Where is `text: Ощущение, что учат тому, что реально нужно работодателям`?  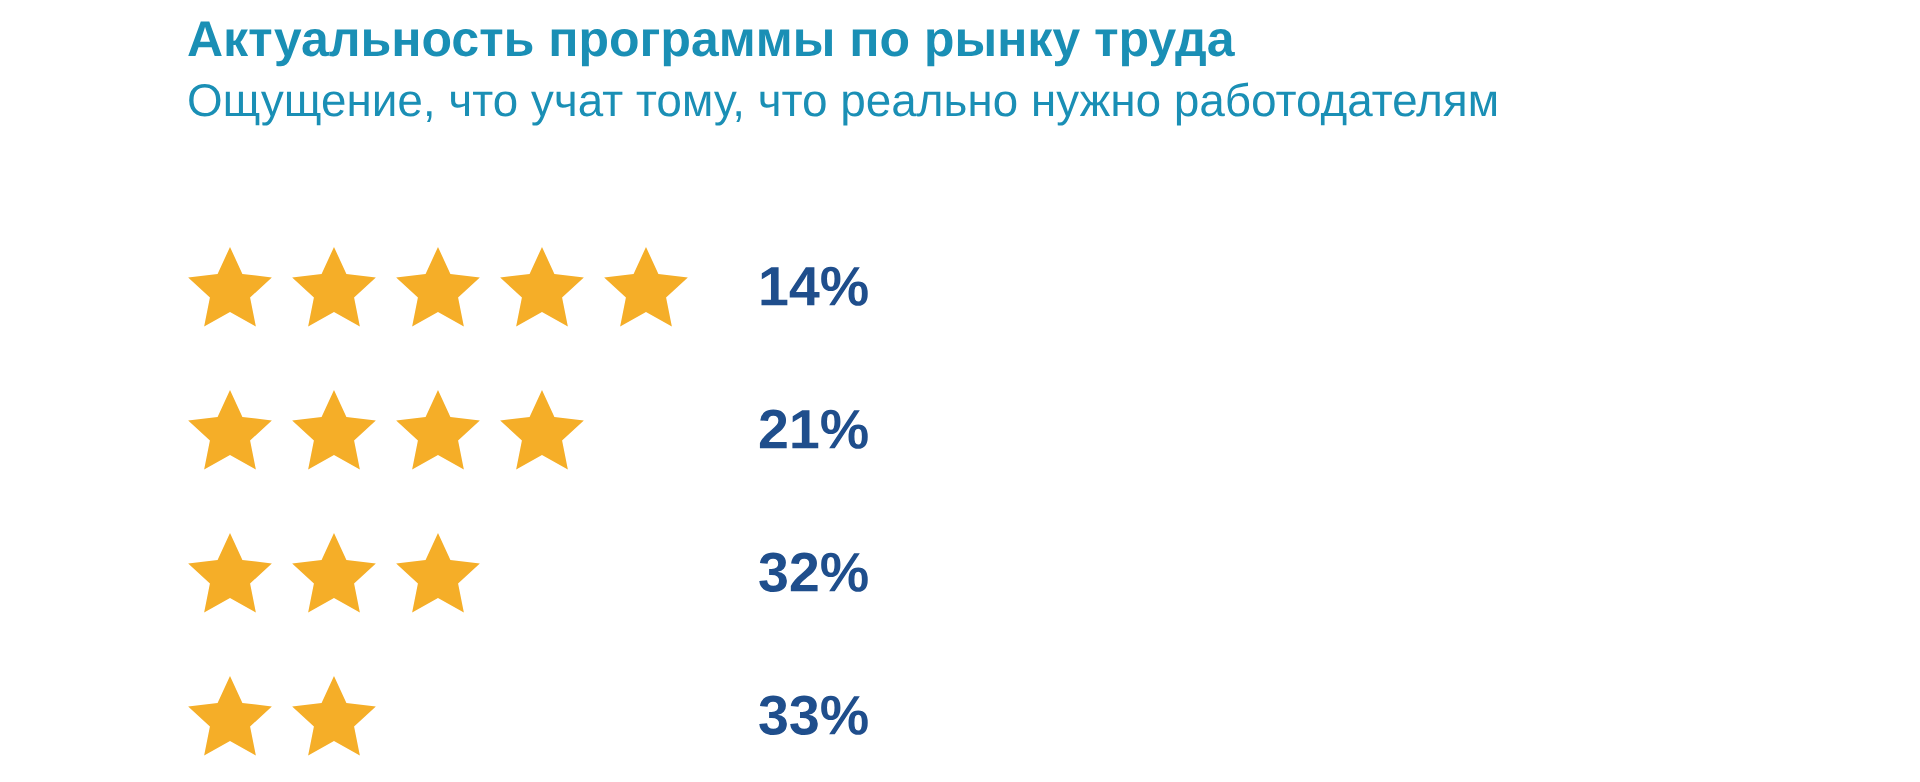 text: Ощущение, что учат тому, что реально нужно работодателям is located at coordinates (843, 104).